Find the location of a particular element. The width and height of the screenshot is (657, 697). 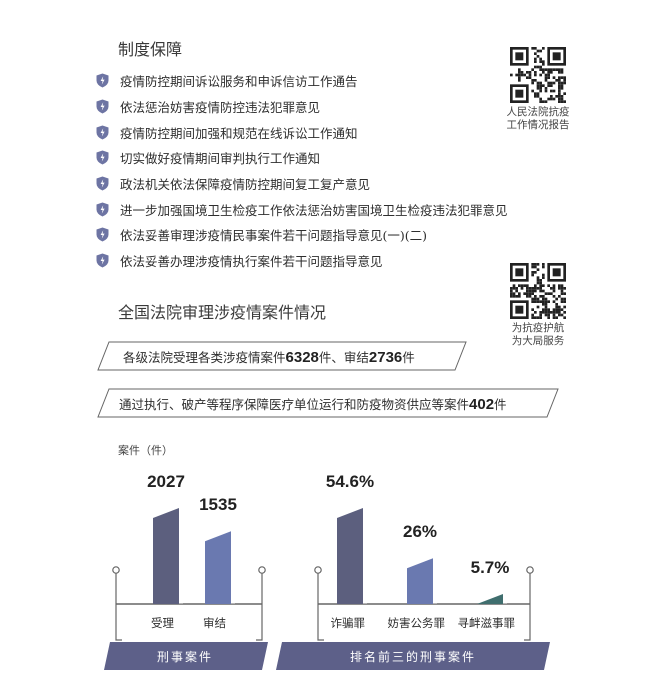

chart1-value-label: 1535 is located at coordinates (218, 505).